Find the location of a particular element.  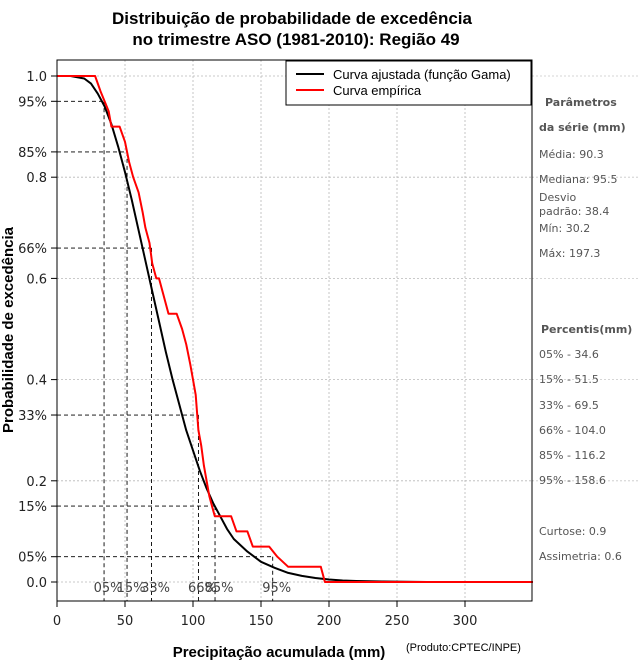

legend-label-fitted: Curva ajustada (função Gama) is located at coordinates (422, 74).